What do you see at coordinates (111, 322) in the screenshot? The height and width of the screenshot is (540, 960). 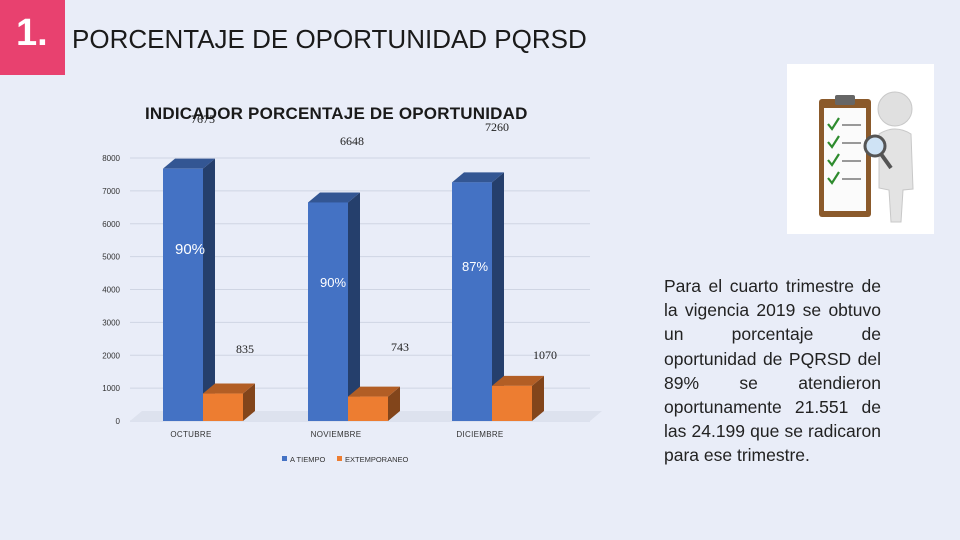 I see `y-tick-label: 3000` at bounding box center [111, 322].